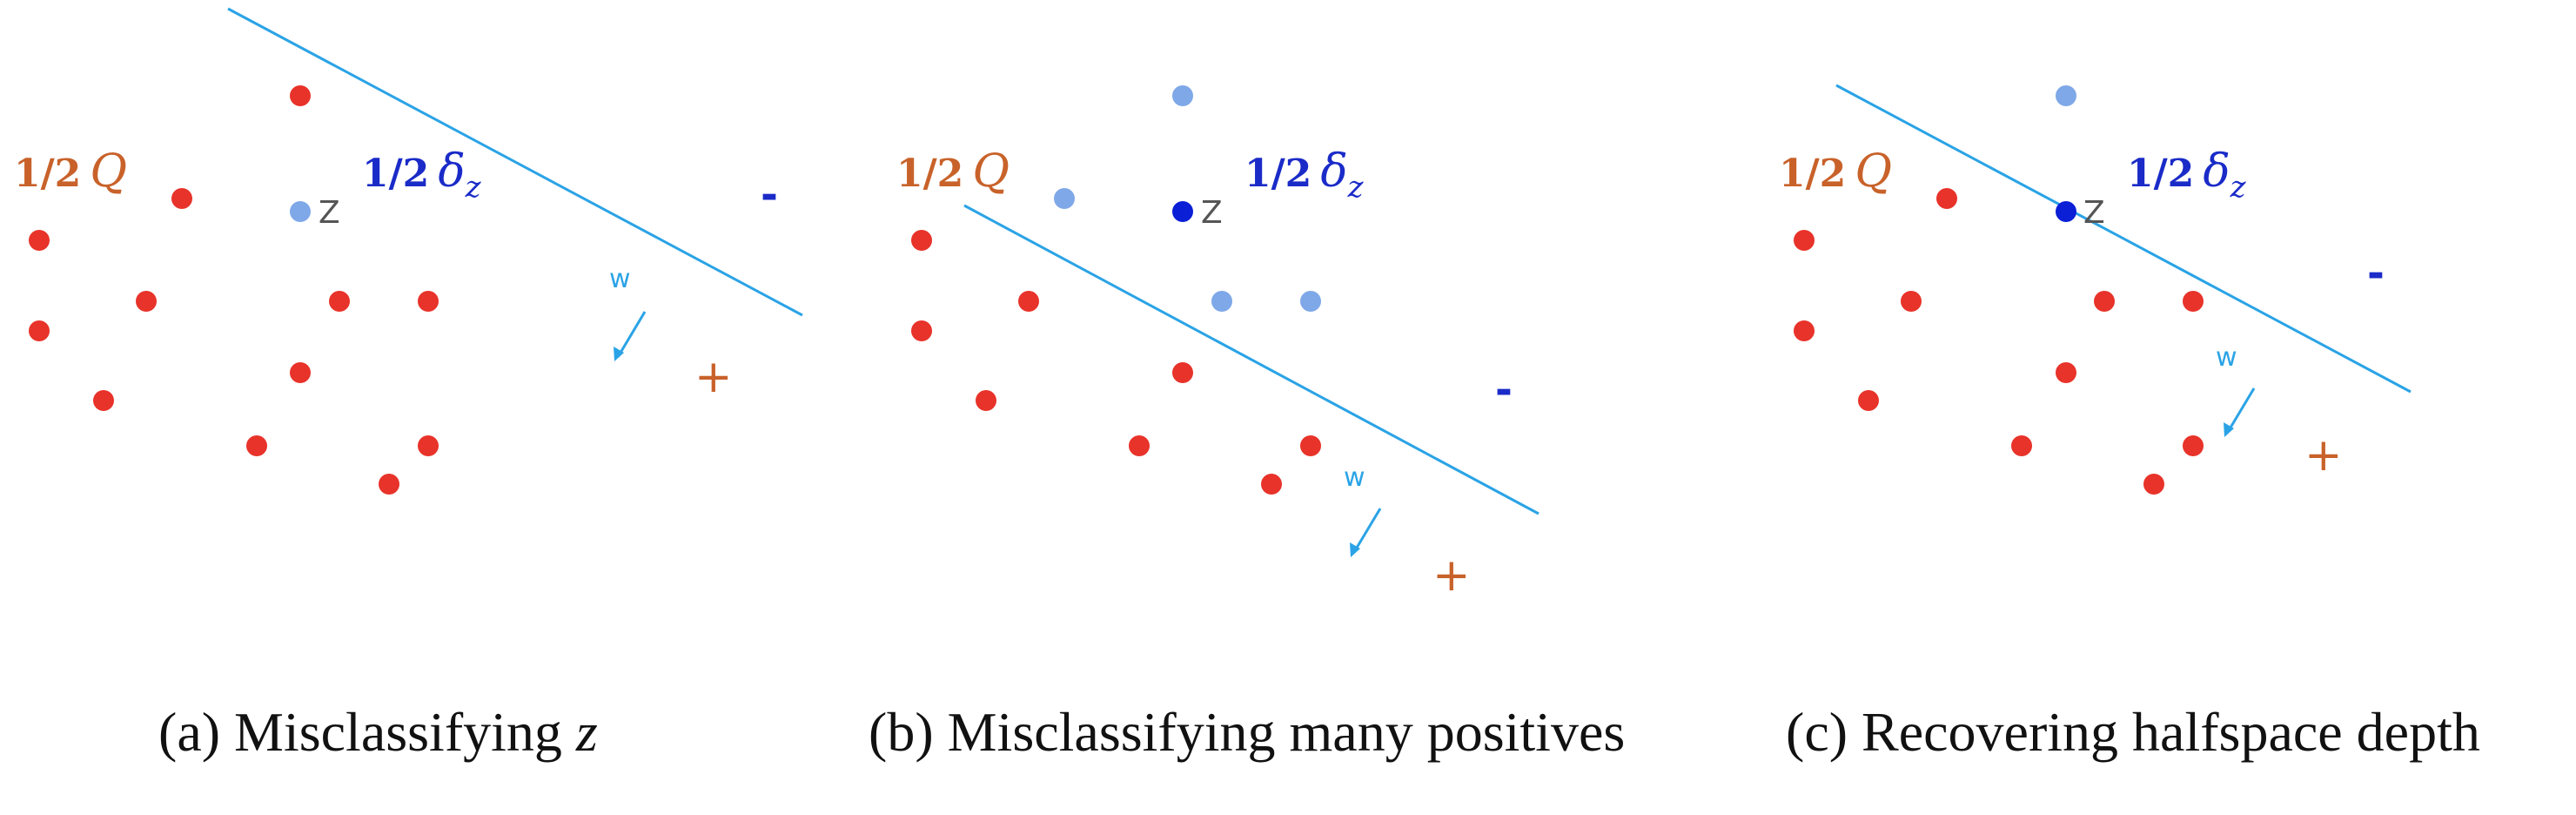  I want to click on caption-b: (b) Misclassifying many positives, so click(1247, 732).